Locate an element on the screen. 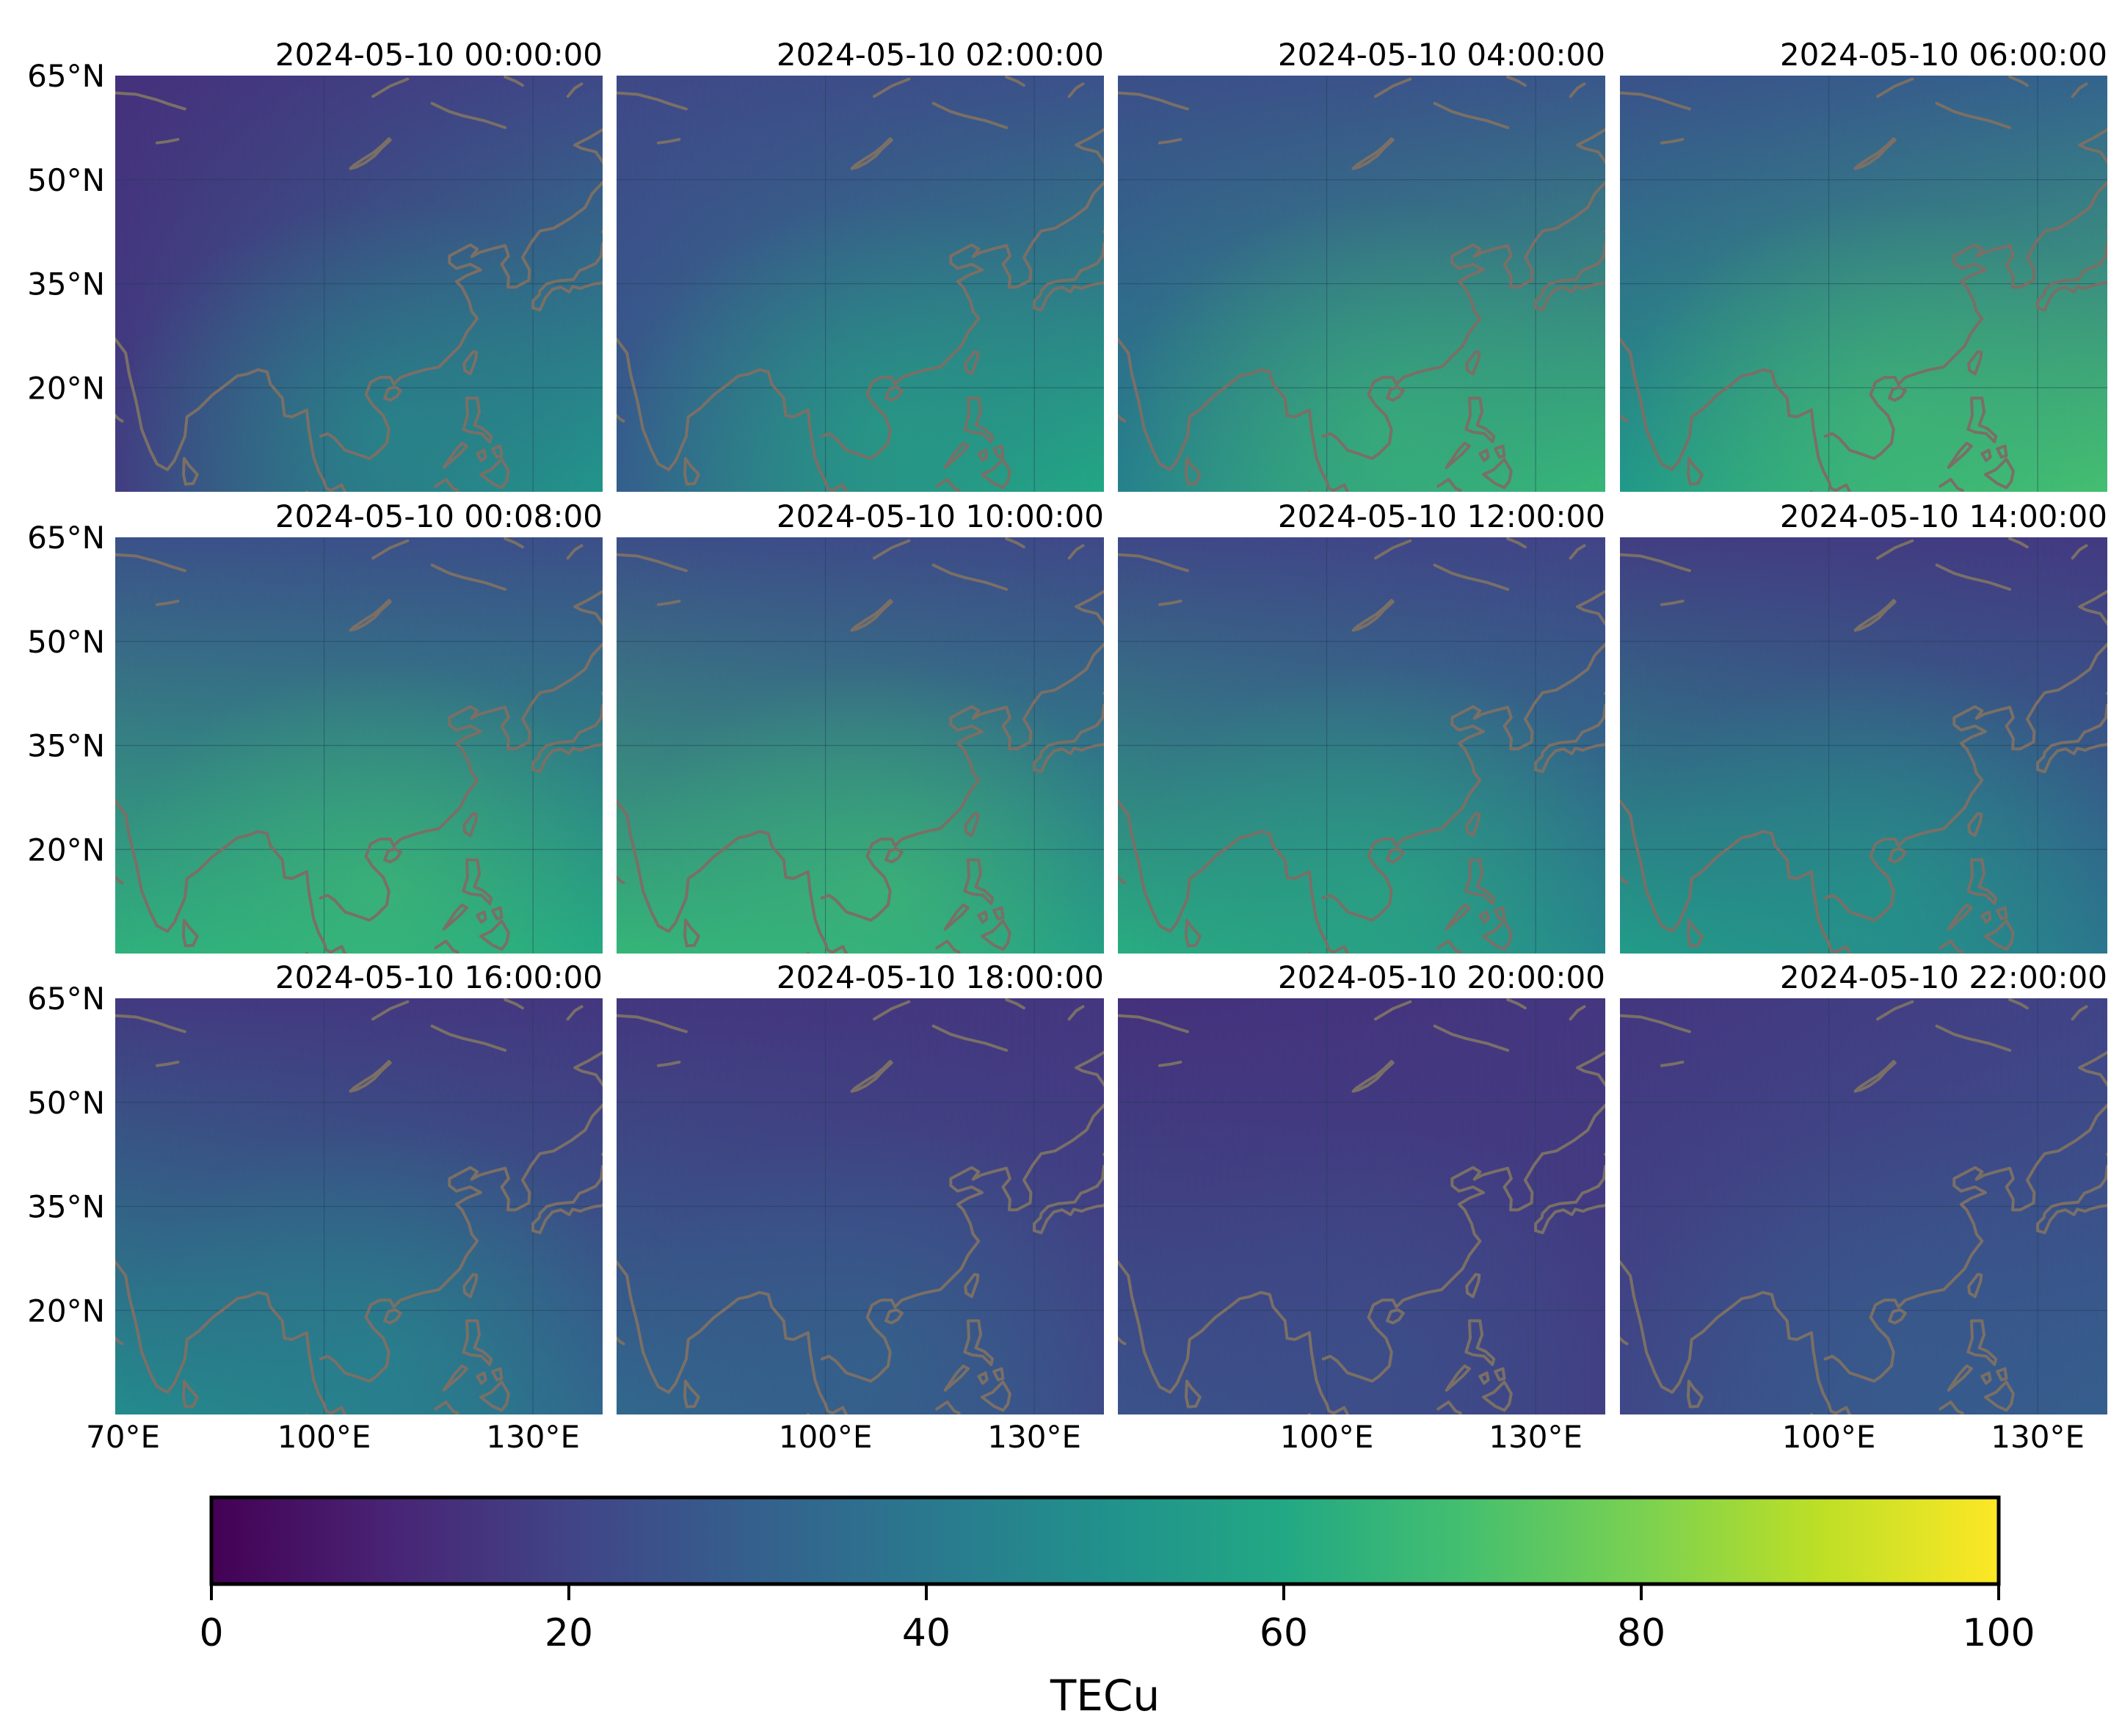  map-panel: 2024-05-10 06:00:00 is located at coordinates (1864, 264).